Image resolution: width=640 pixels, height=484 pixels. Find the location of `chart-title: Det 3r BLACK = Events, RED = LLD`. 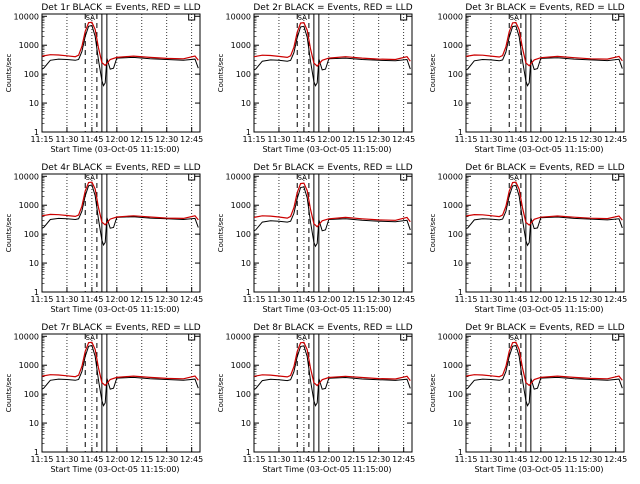

chart-title: Det 3r BLACK = Events, RED = LLD is located at coordinates (544, 8).